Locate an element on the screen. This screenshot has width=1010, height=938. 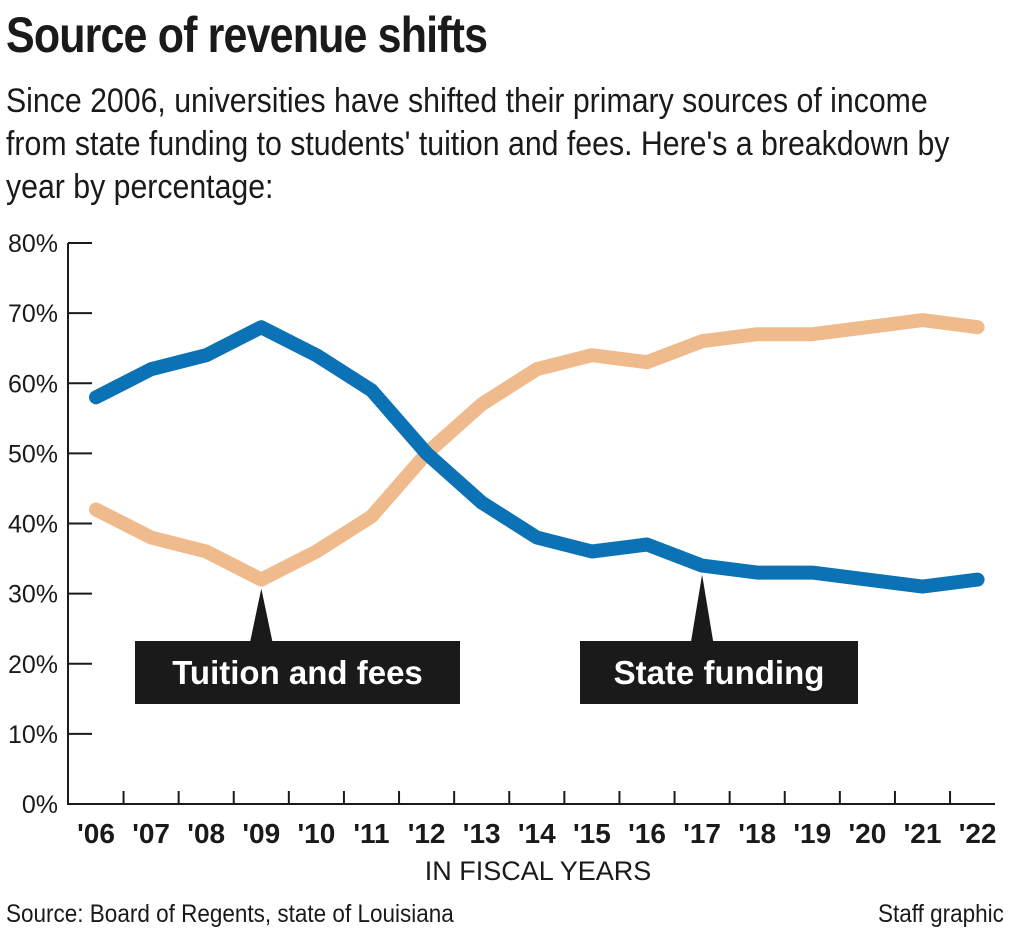
x-tick-label: '06 is located at coordinates (96, 833).